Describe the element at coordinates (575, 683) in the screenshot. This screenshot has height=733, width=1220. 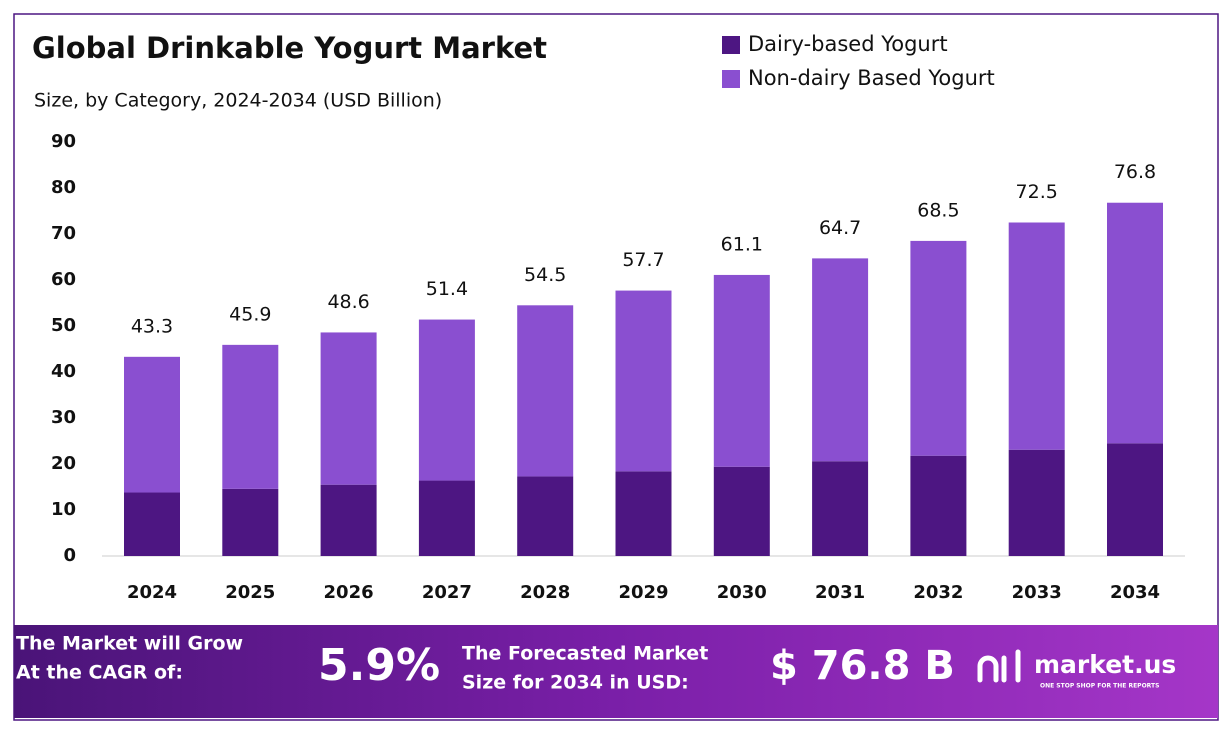
I see `forecast-text: Size for 2034 in USD:` at that location.